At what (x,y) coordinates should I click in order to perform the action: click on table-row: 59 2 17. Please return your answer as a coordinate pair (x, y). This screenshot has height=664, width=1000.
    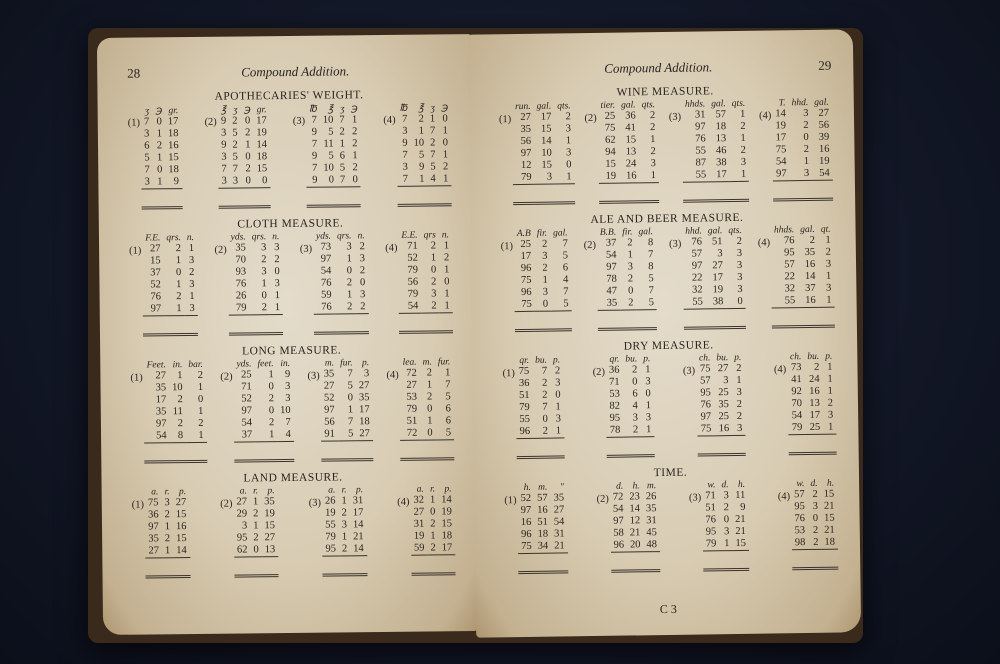
    Looking at the image, I should click on (433, 549).